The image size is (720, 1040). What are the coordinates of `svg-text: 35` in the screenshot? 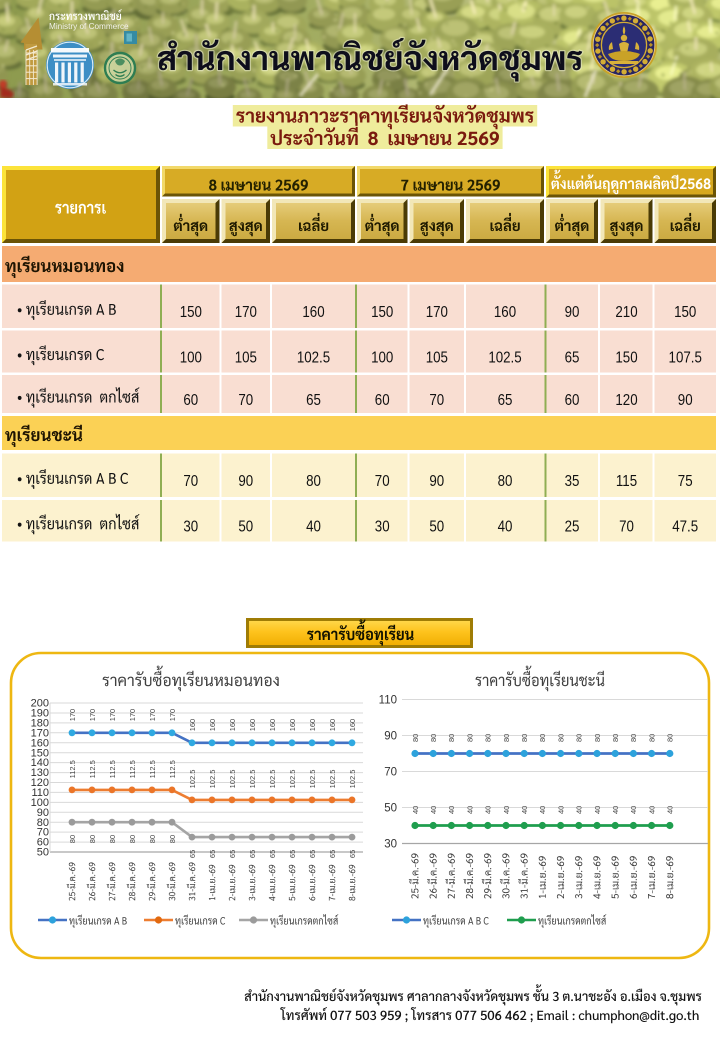 It's located at (572, 481).